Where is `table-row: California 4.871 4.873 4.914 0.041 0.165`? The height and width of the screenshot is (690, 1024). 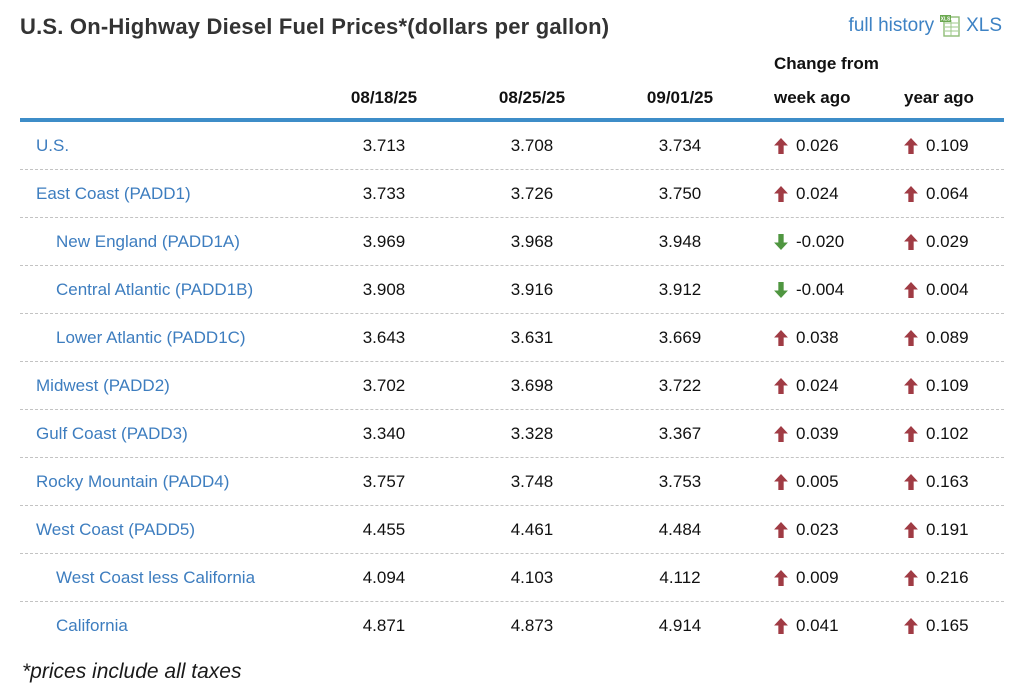 table-row: California 4.871 4.873 4.914 0.041 0.165 is located at coordinates (512, 626).